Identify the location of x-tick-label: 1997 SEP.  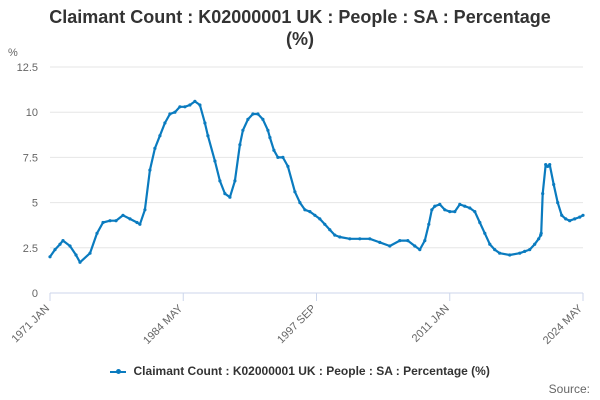
(297, 325).